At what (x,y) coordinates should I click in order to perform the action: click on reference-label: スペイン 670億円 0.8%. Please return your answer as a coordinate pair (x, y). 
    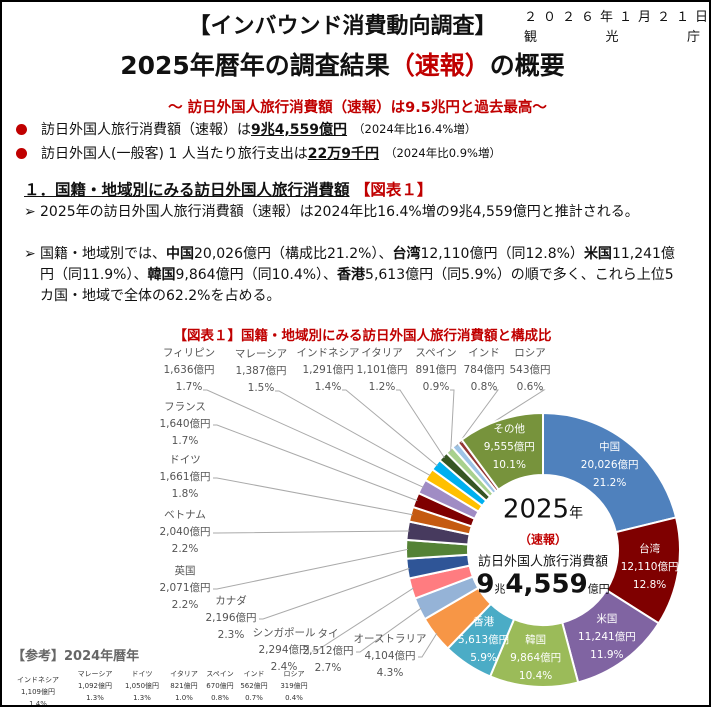
    Looking at the image, I should click on (220, 686).